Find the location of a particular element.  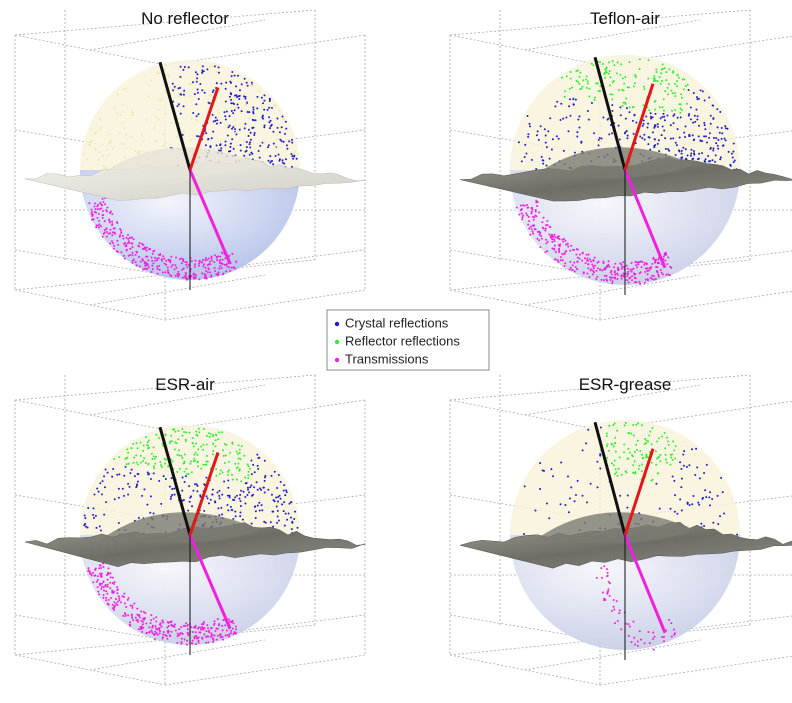

legend-marker is located at coordinates (337, 360).